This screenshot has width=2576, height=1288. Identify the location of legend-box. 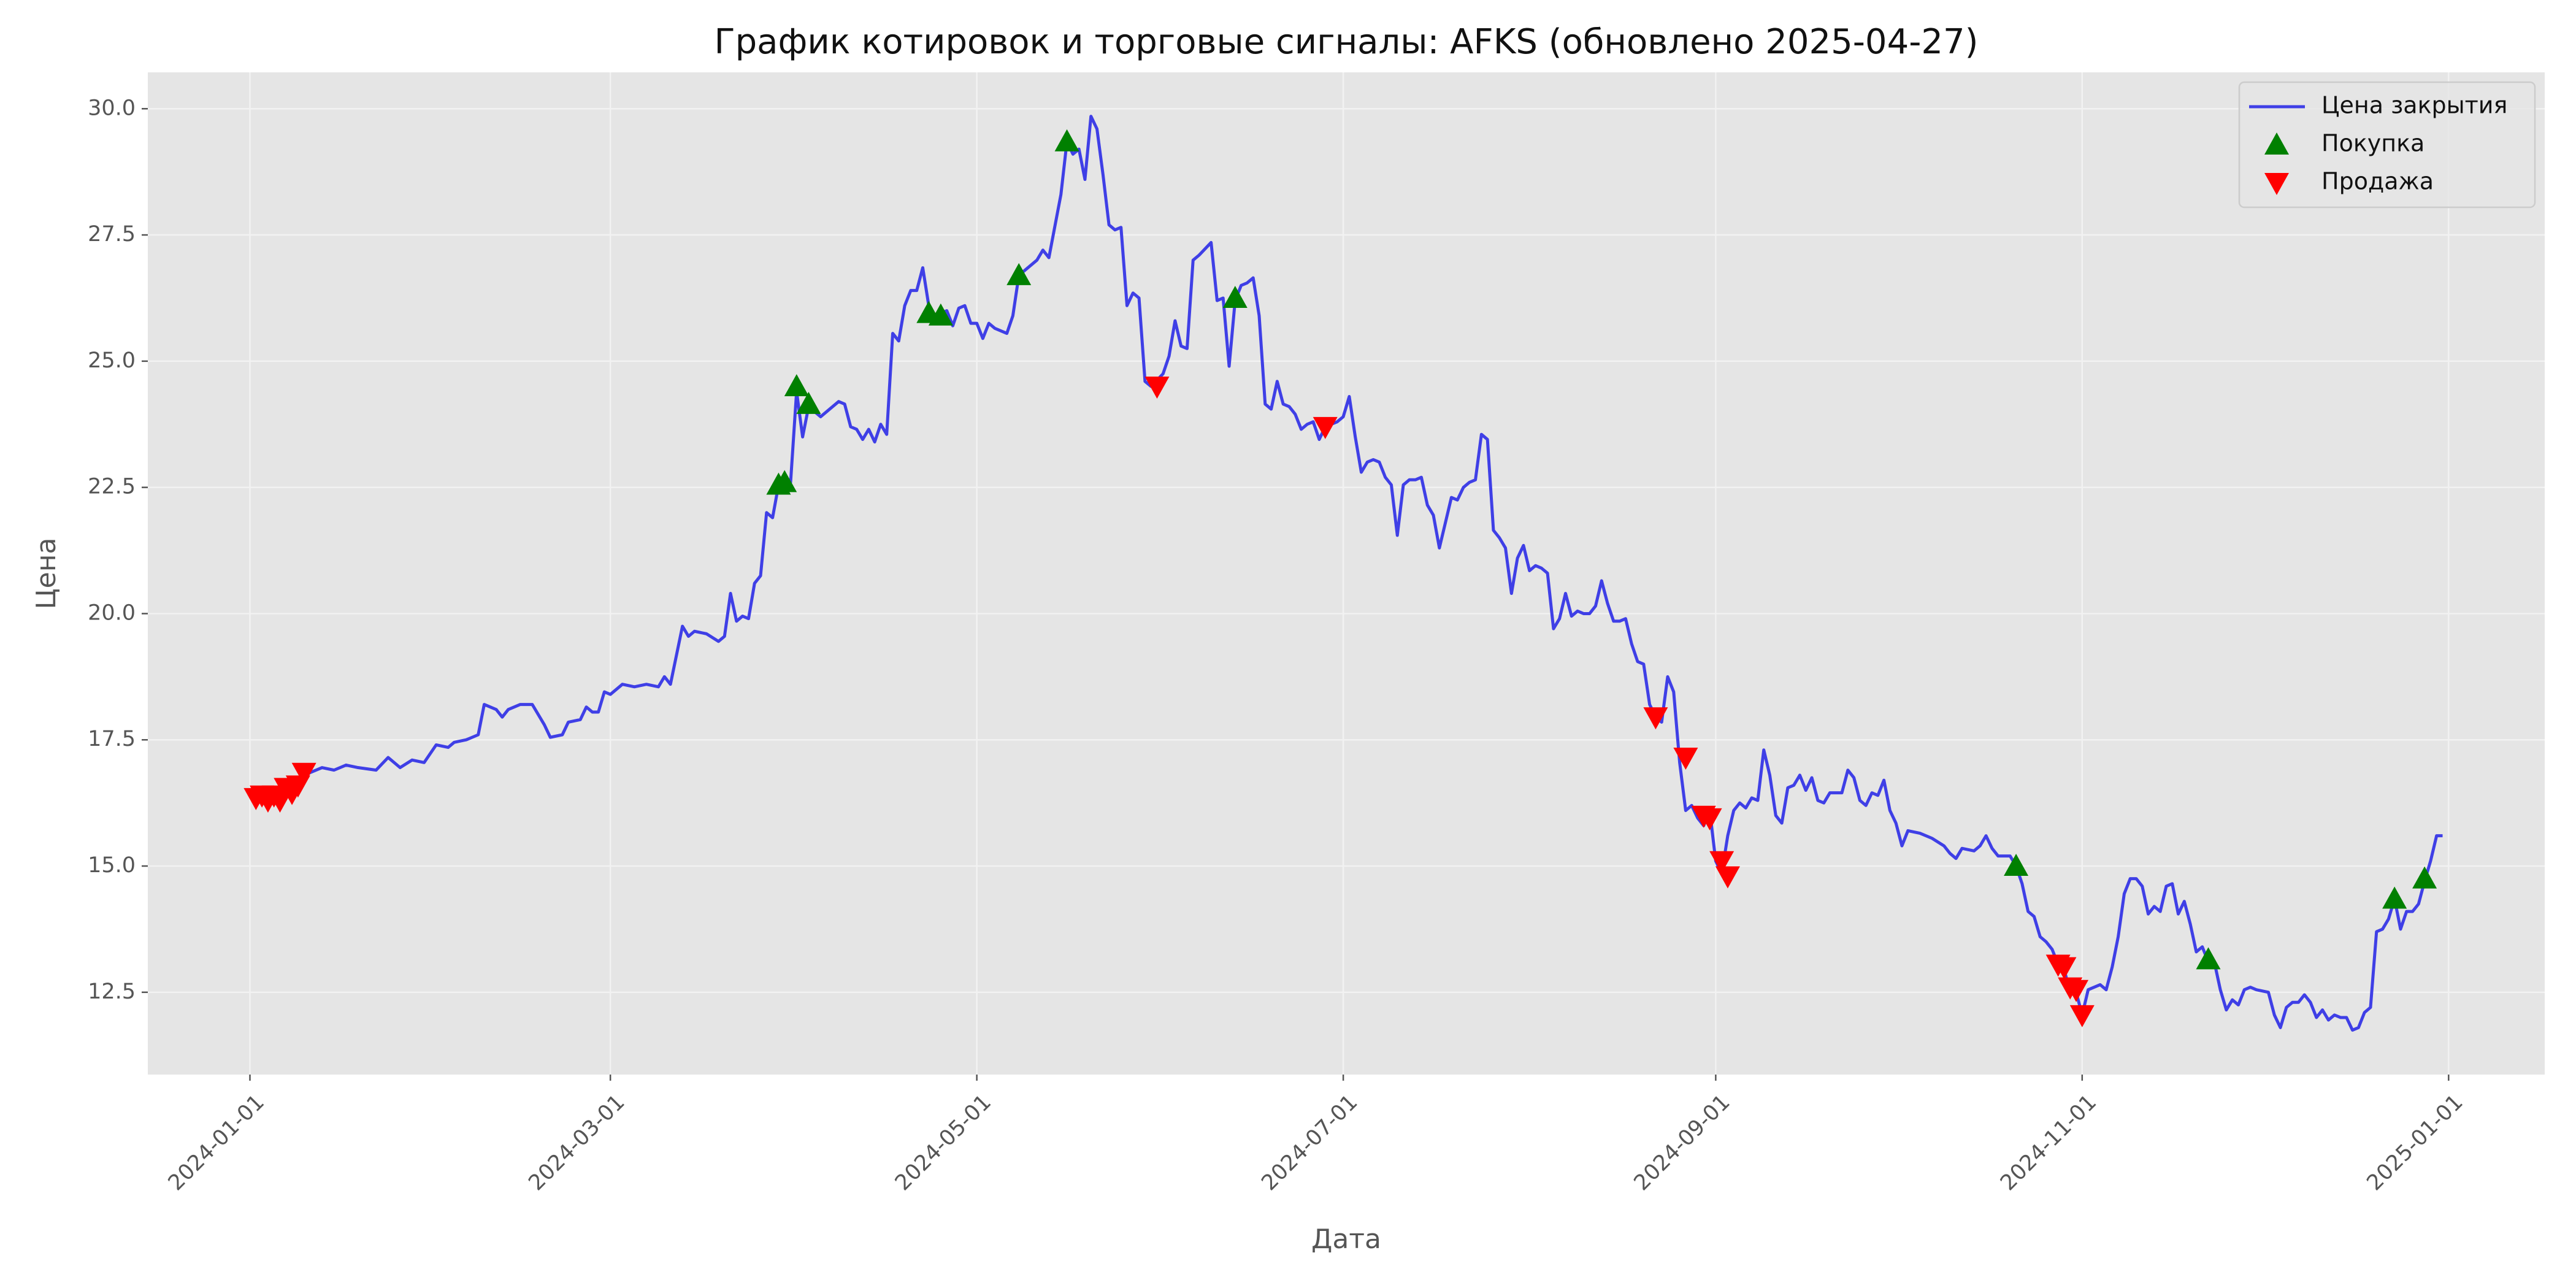
(2387, 145).